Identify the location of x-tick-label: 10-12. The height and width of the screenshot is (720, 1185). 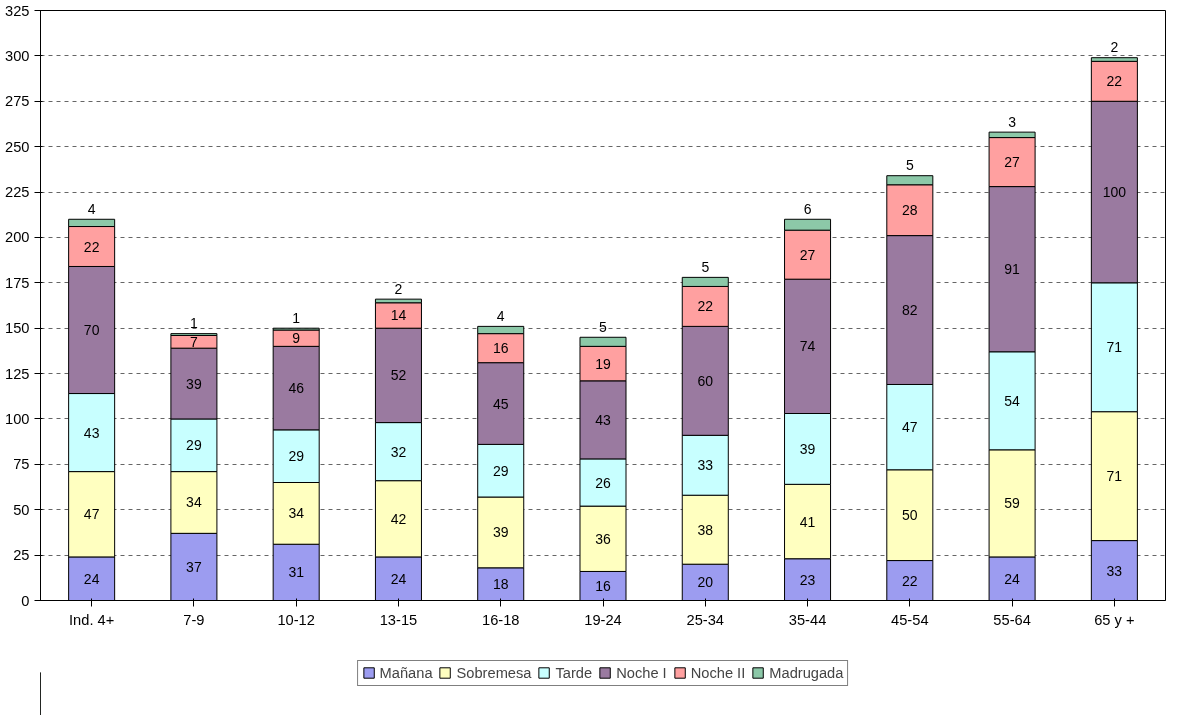
(296, 619).